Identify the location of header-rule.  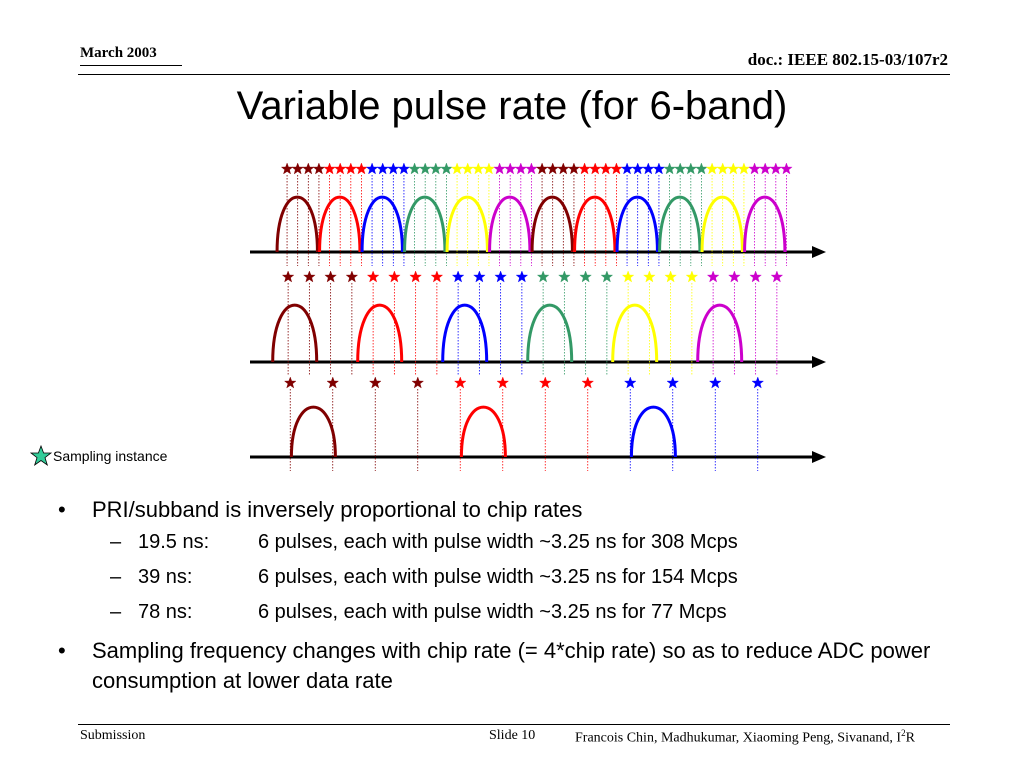
(514, 74).